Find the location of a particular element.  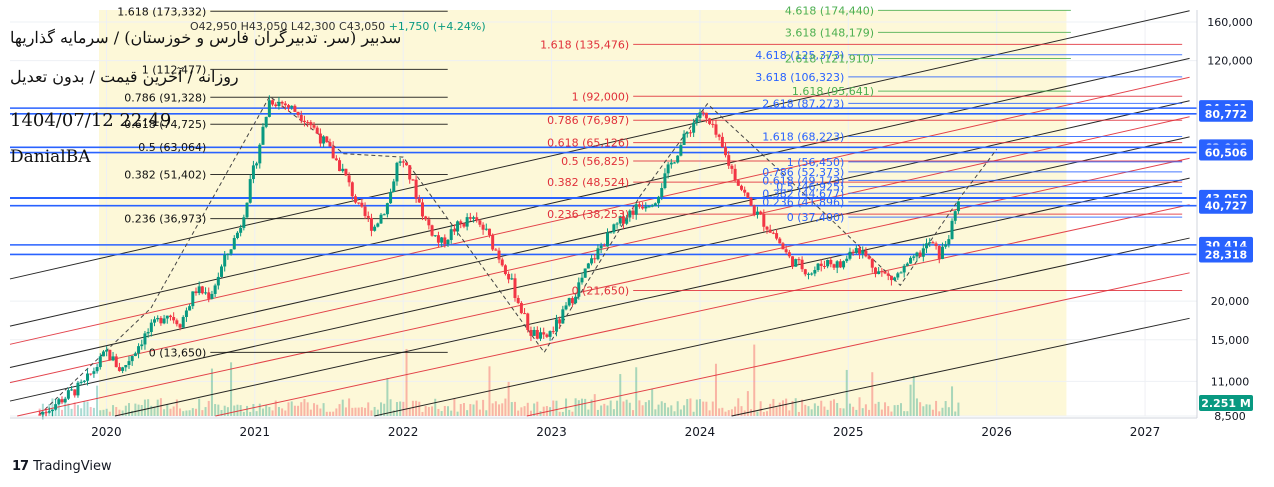

channel-line is located at coordinates (960, 367).